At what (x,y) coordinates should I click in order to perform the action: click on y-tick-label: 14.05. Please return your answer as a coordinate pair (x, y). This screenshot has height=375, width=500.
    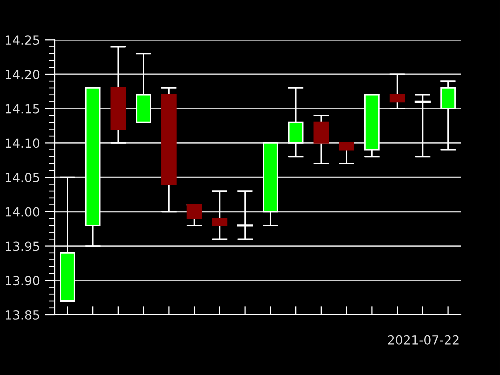
    Looking at the image, I should click on (23, 177).